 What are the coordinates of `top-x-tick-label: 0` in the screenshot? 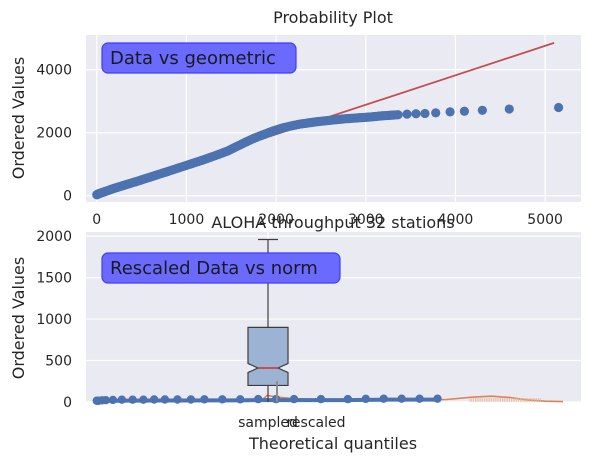 It's located at (96, 220).